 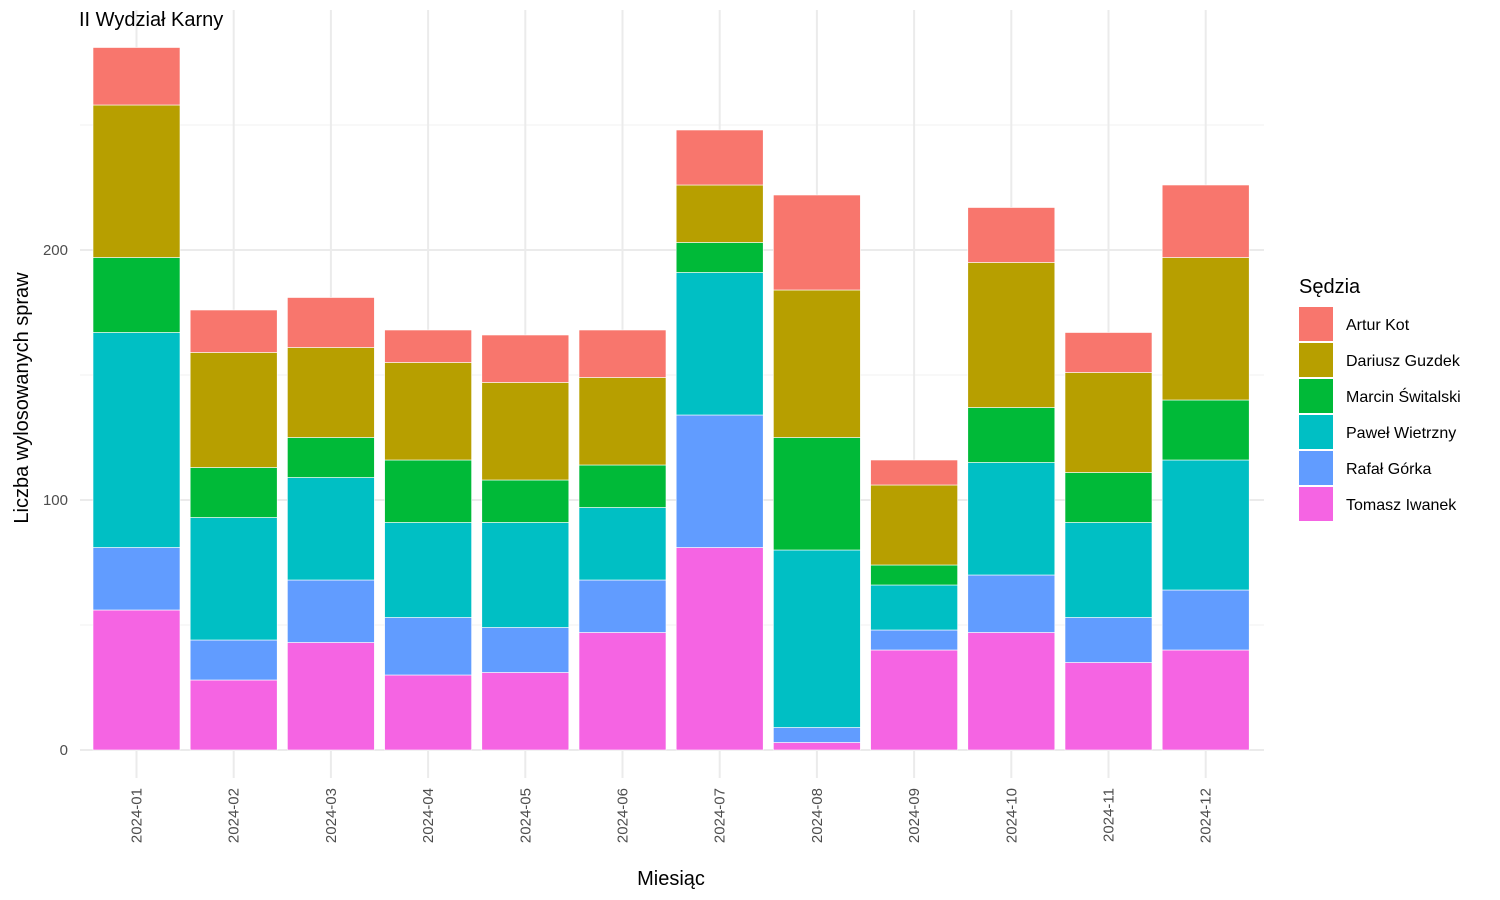 I want to click on legend-label: Rafał Górka, so click(x=1388, y=469).